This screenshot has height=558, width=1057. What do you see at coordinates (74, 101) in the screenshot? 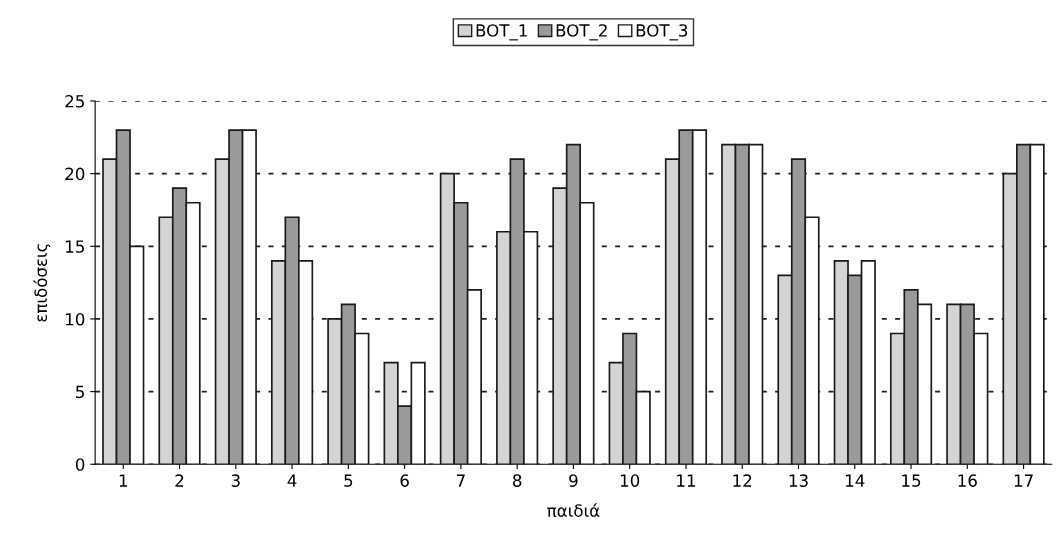
I see `y-tick-label: 25` at bounding box center [74, 101].